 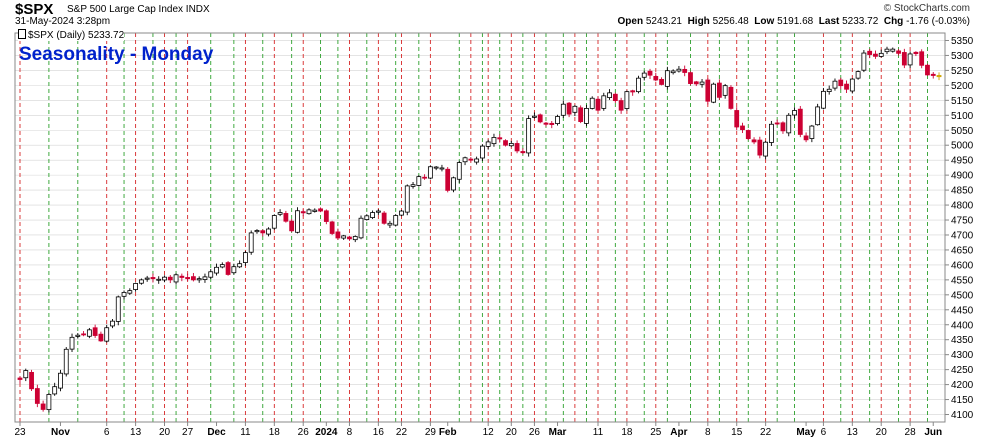 I want to click on chart-date: 31-May-2024 3:28pm, so click(x=63, y=21).